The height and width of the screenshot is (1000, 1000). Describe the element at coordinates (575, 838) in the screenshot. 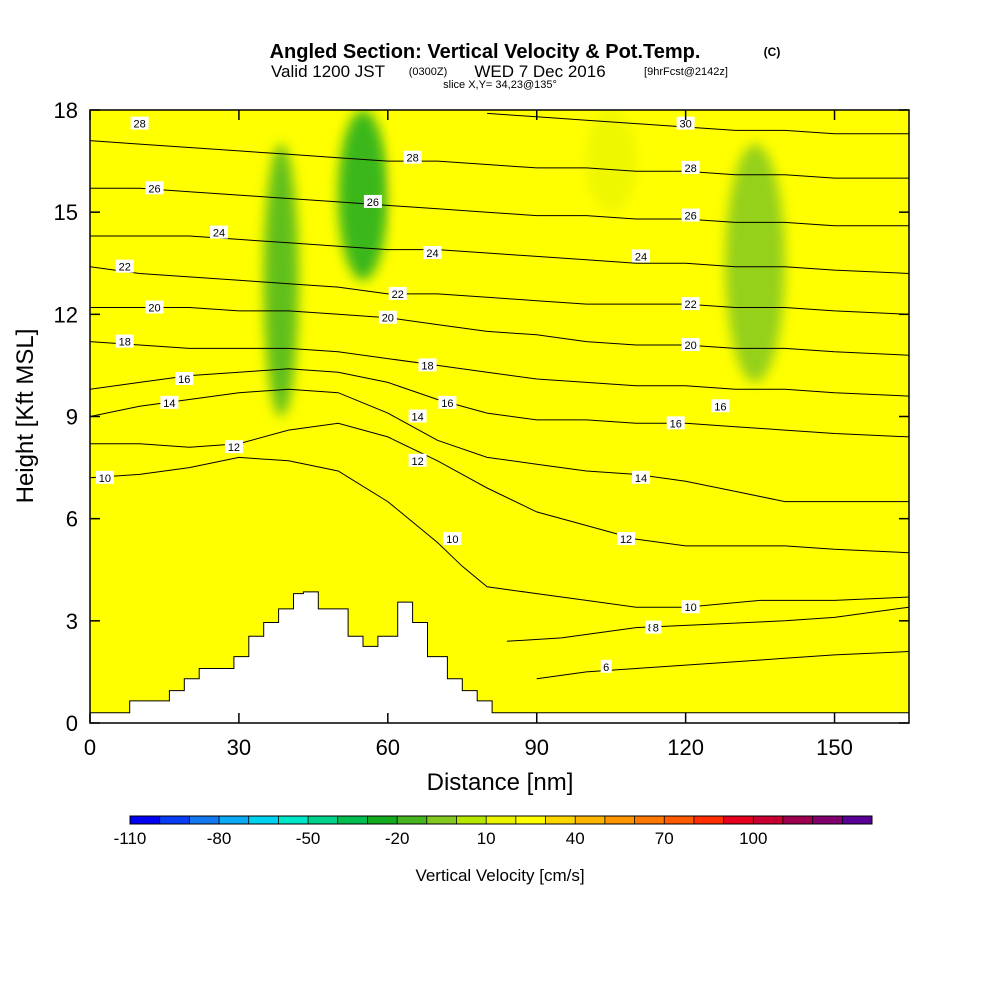

I see `colorbar-tick-label: 40` at that location.